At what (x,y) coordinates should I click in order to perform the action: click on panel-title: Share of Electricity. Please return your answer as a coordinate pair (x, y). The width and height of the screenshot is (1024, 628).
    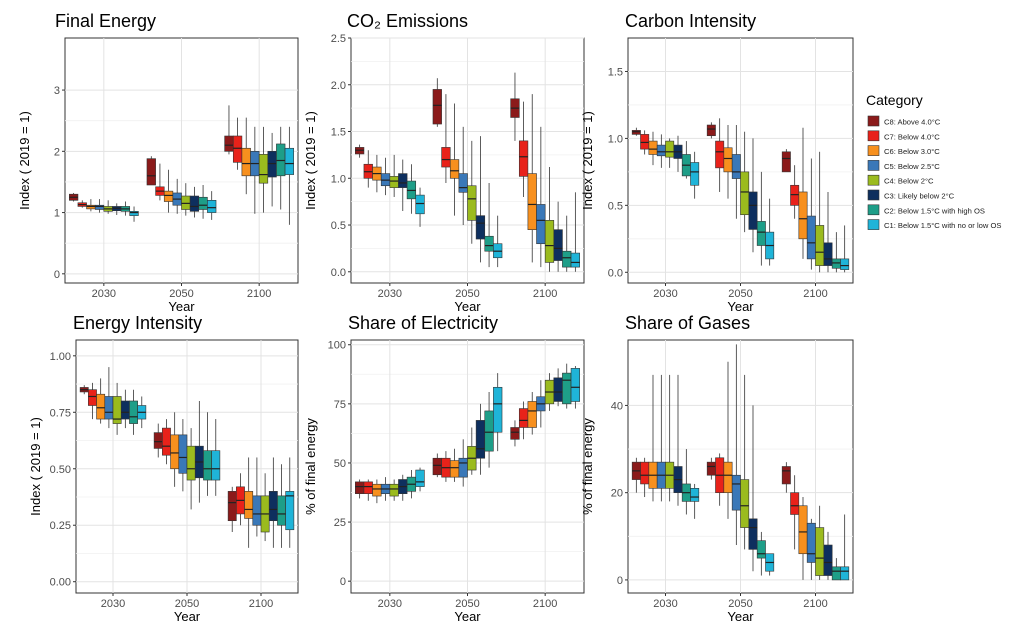
    Looking at the image, I should click on (423, 323).